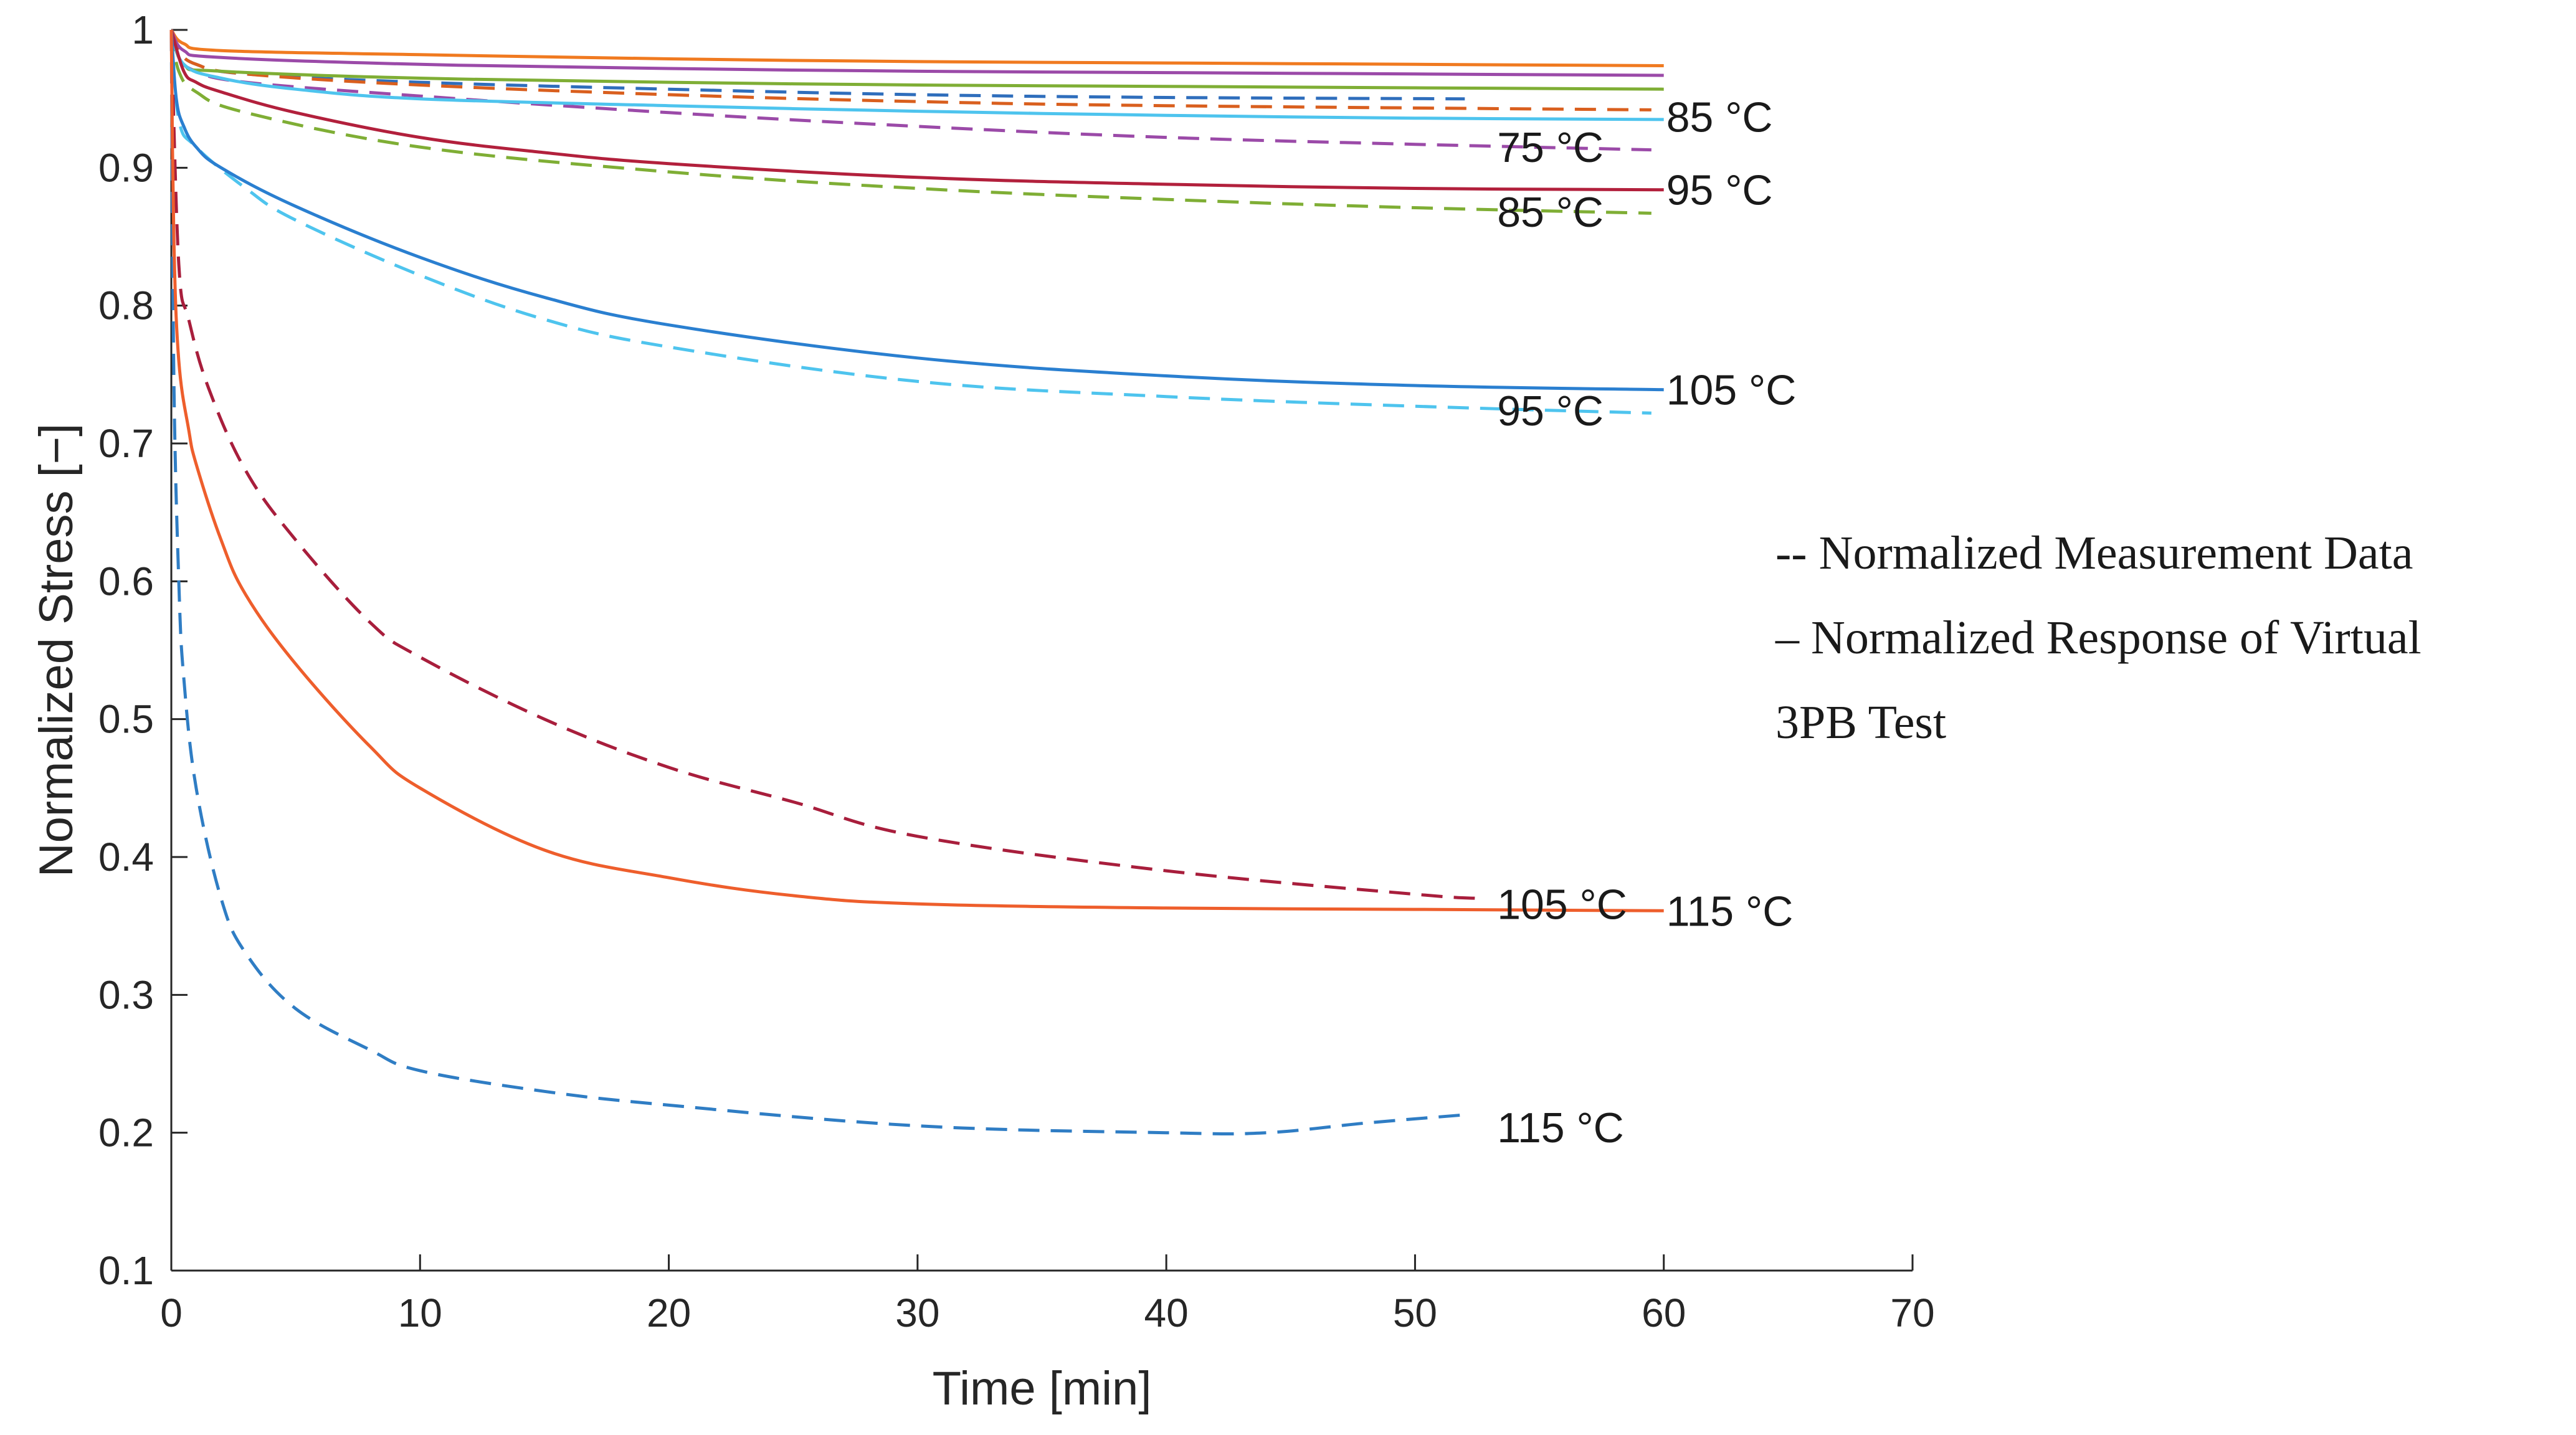 The image size is (2576, 1435). Describe the element at coordinates (1166, 1313) in the screenshot. I see `x-tick-label: 40` at that location.